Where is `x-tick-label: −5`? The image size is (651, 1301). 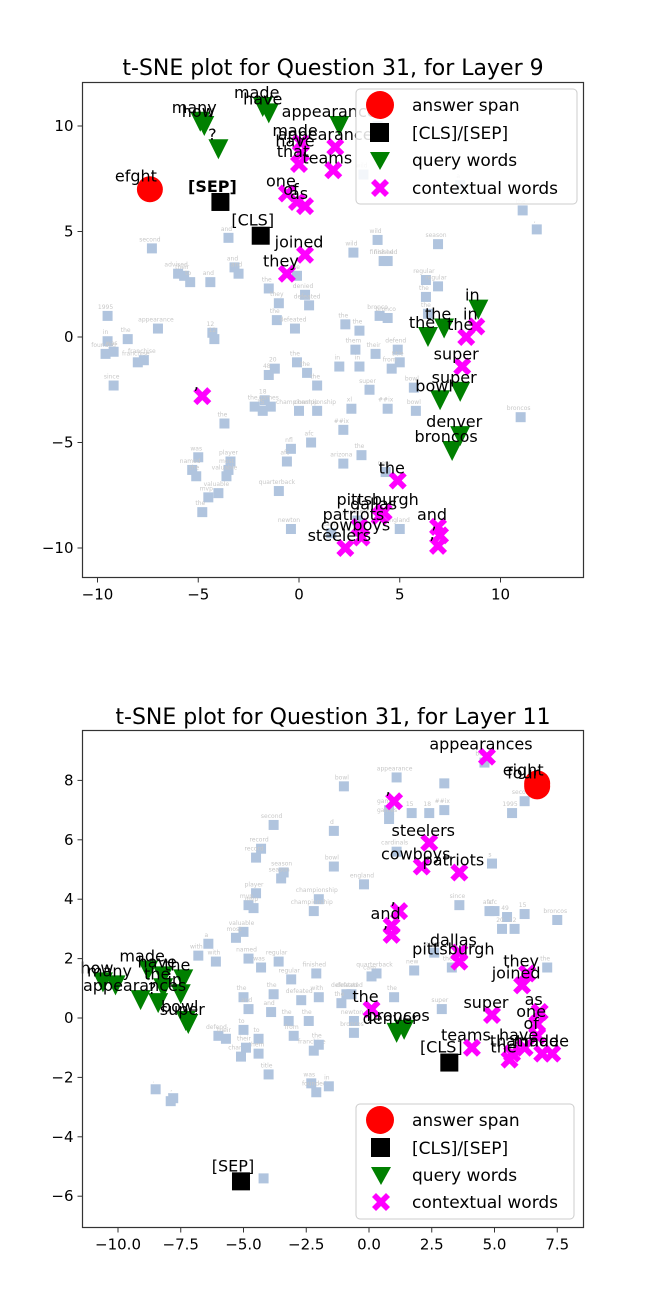 x-tick-label: −5 is located at coordinates (198, 595).